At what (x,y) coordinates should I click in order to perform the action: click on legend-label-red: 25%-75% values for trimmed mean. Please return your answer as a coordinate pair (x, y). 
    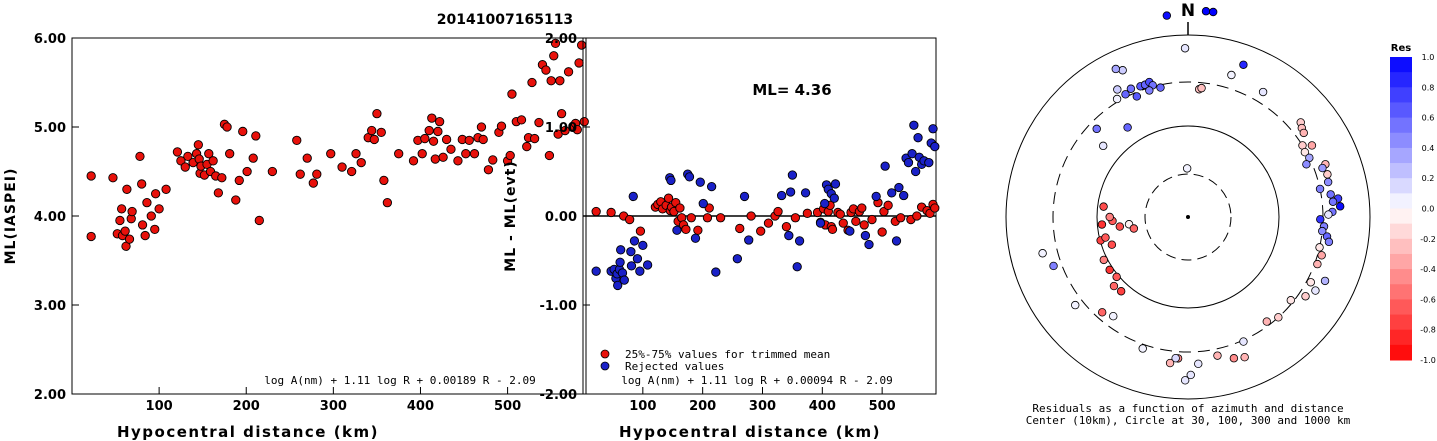
    Looking at the image, I should click on (727, 354).